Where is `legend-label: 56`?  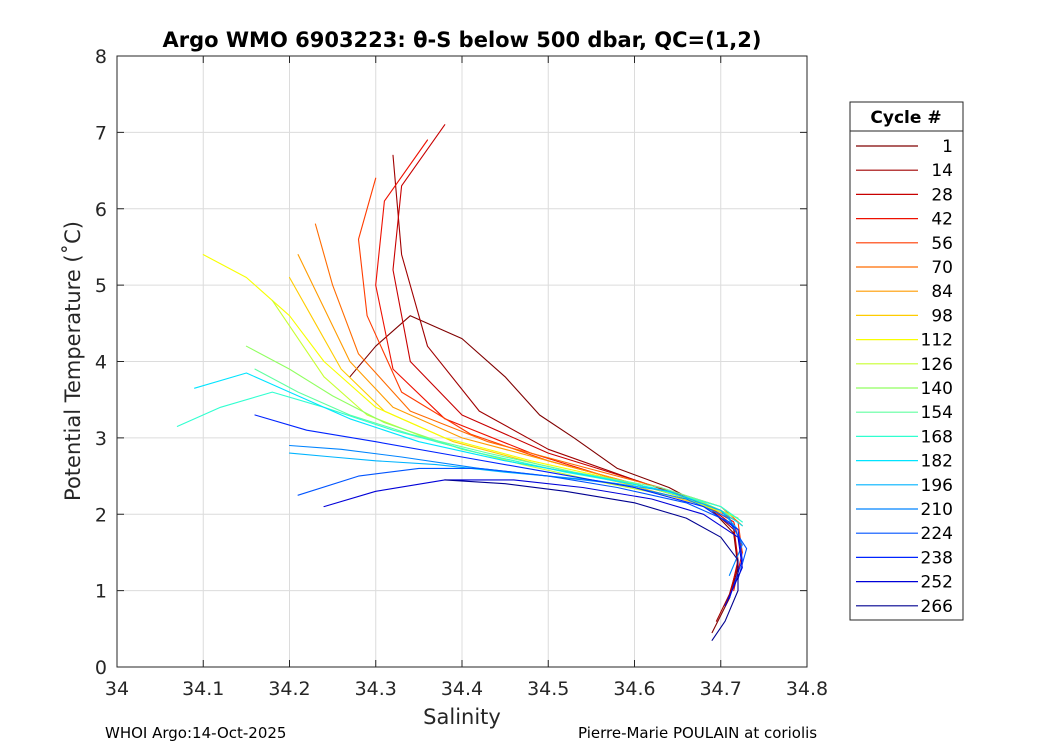 legend-label: 56 is located at coordinates (942, 244).